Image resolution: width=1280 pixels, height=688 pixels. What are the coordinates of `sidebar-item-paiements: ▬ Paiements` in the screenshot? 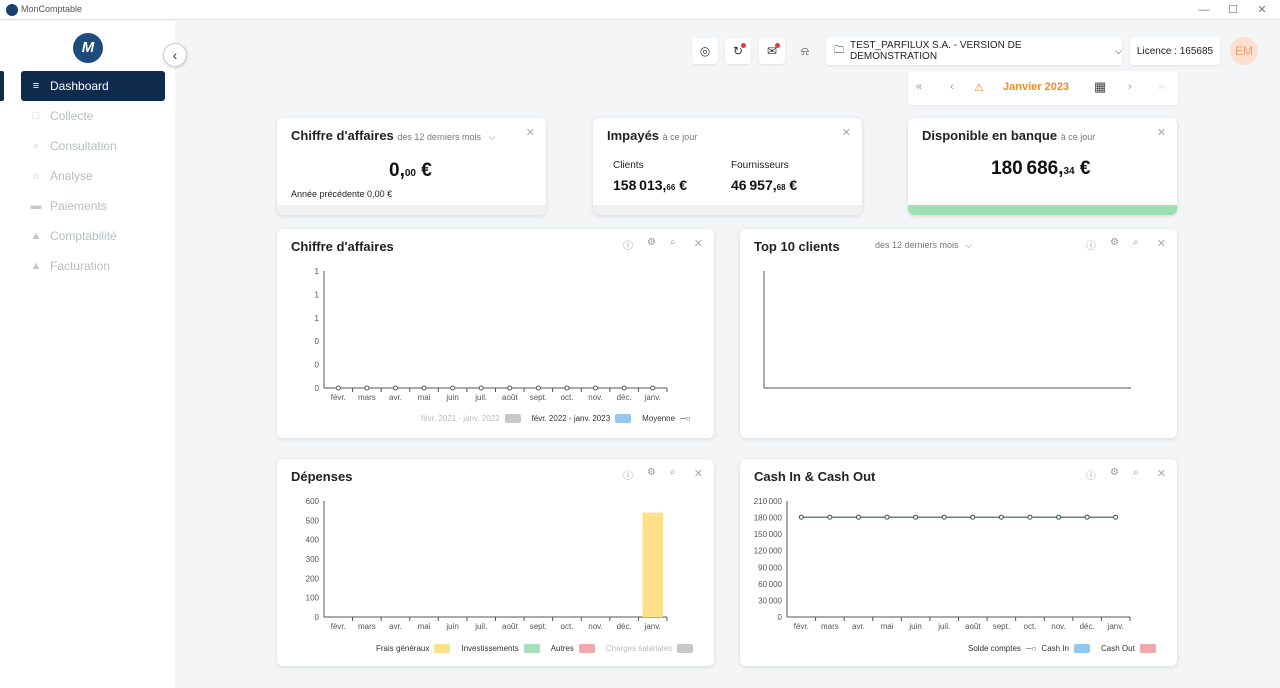 It's located at (93, 206).